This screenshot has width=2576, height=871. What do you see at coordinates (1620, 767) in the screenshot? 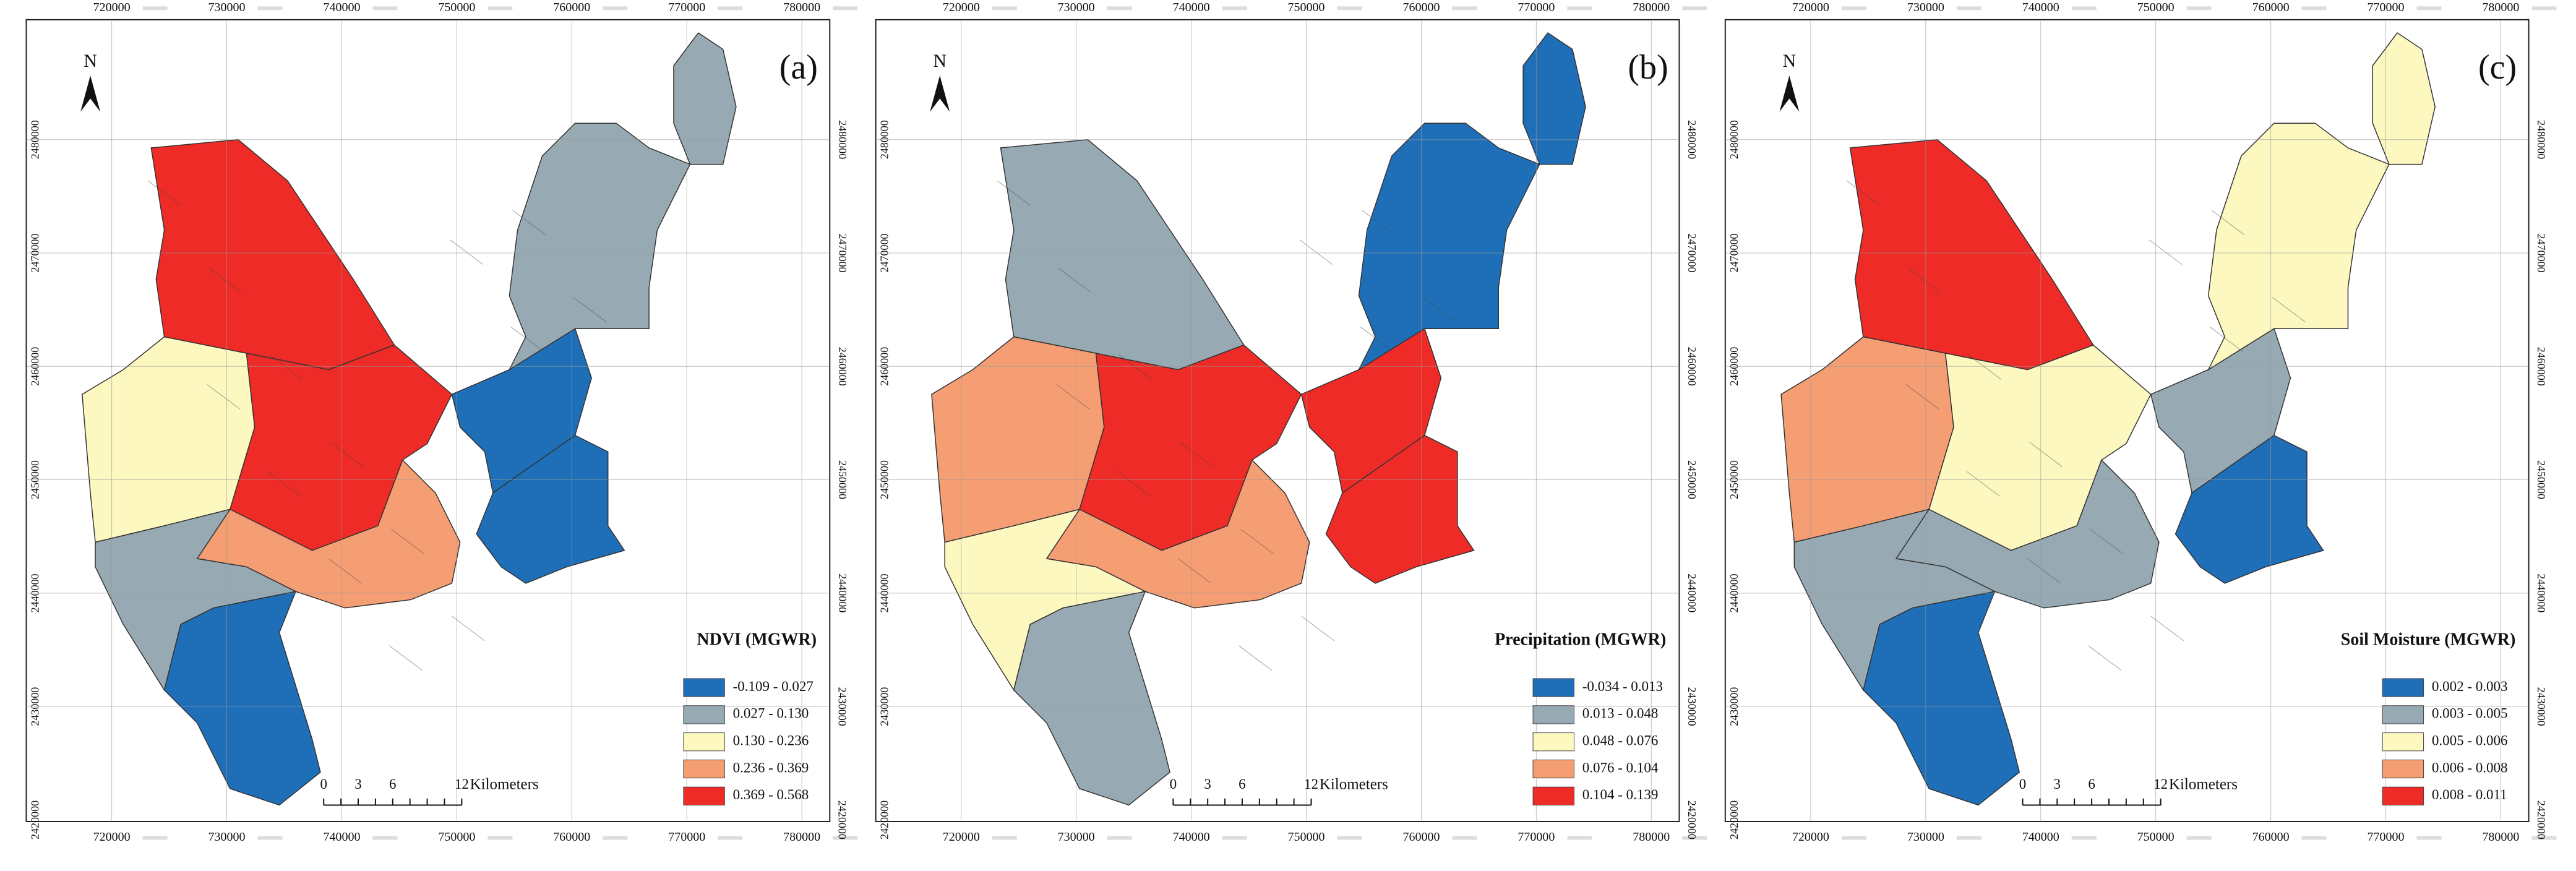
I see `legend-label: 0.076 - 0.104` at bounding box center [1620, 767].